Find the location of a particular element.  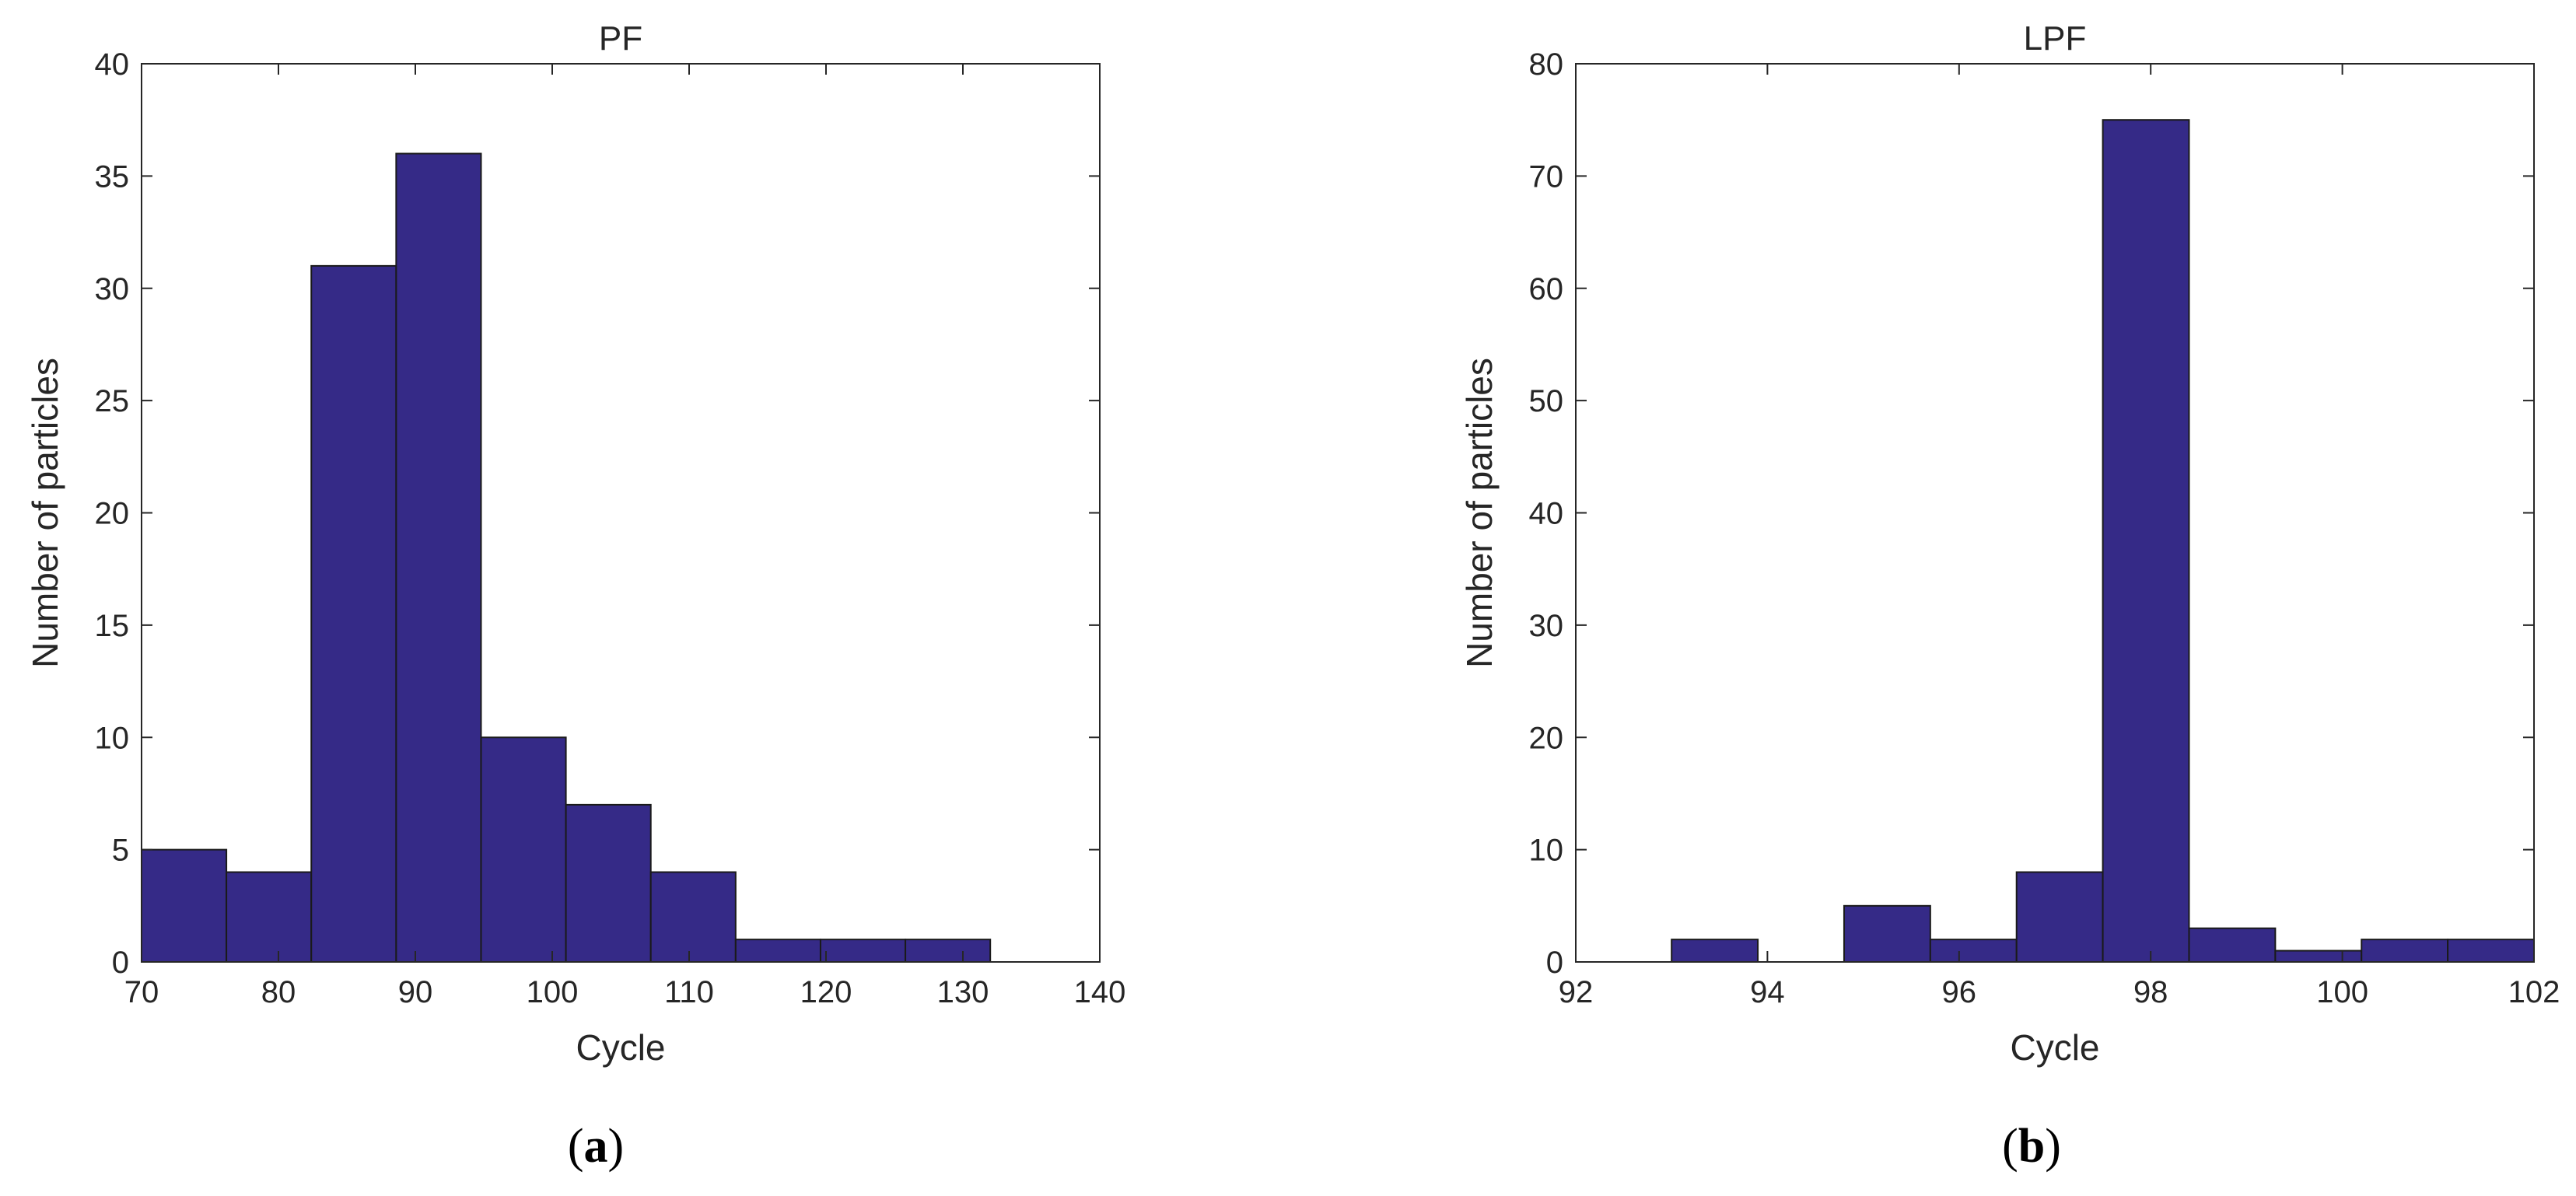

y-tick-label: 50 is located at coordinates (1547, 401).